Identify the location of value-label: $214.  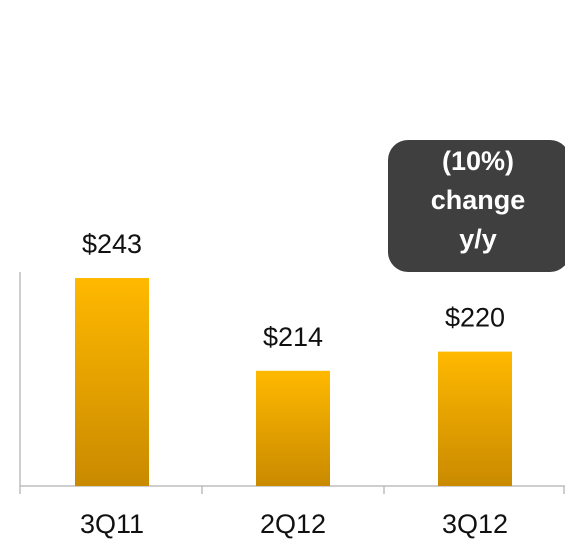
(293, 337).